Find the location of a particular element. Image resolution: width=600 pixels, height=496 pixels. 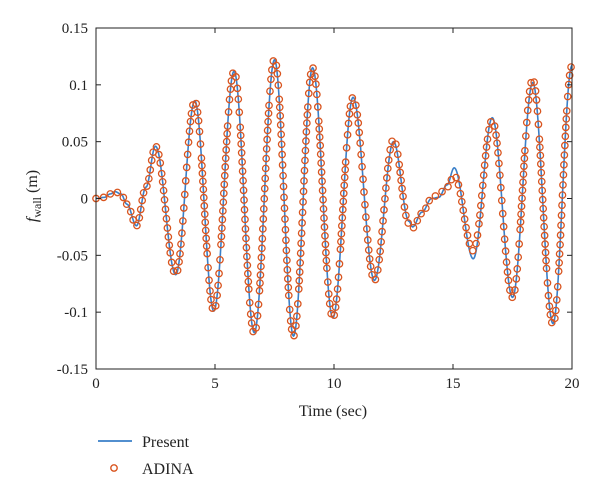

y-tick-label: -0.15 is located at coordinates (72, 370).